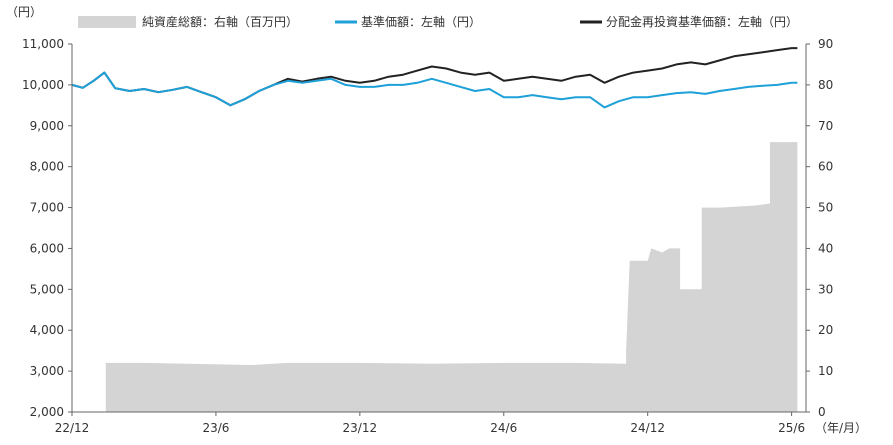  I want to click on right-axis-tick-label: 30, so click(825, 289).